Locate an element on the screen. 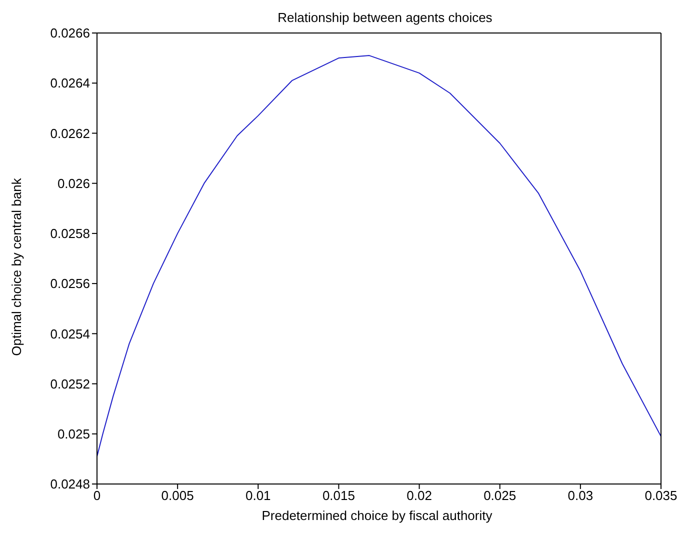 This screenshot has height=539, width=694. x-tick-label: 0.025 is located at coordinates (500, 496).